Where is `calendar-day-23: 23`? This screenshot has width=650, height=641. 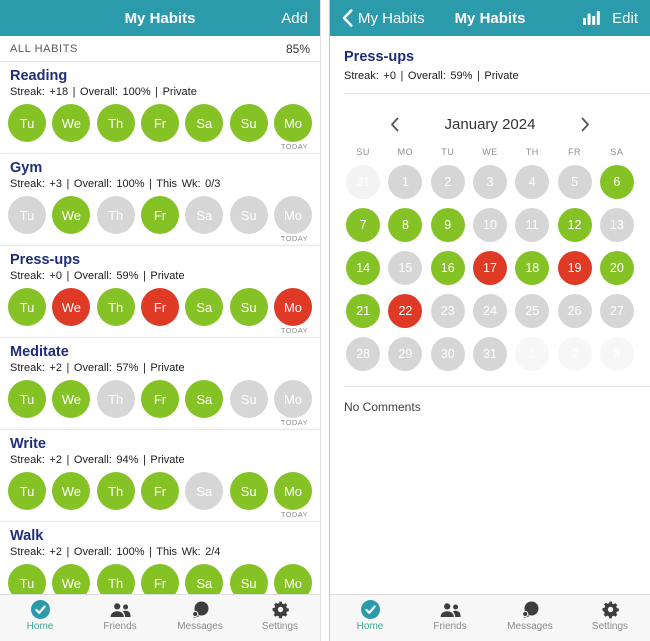 calendar-day-23: 23 is located at coordinates (447, 311).